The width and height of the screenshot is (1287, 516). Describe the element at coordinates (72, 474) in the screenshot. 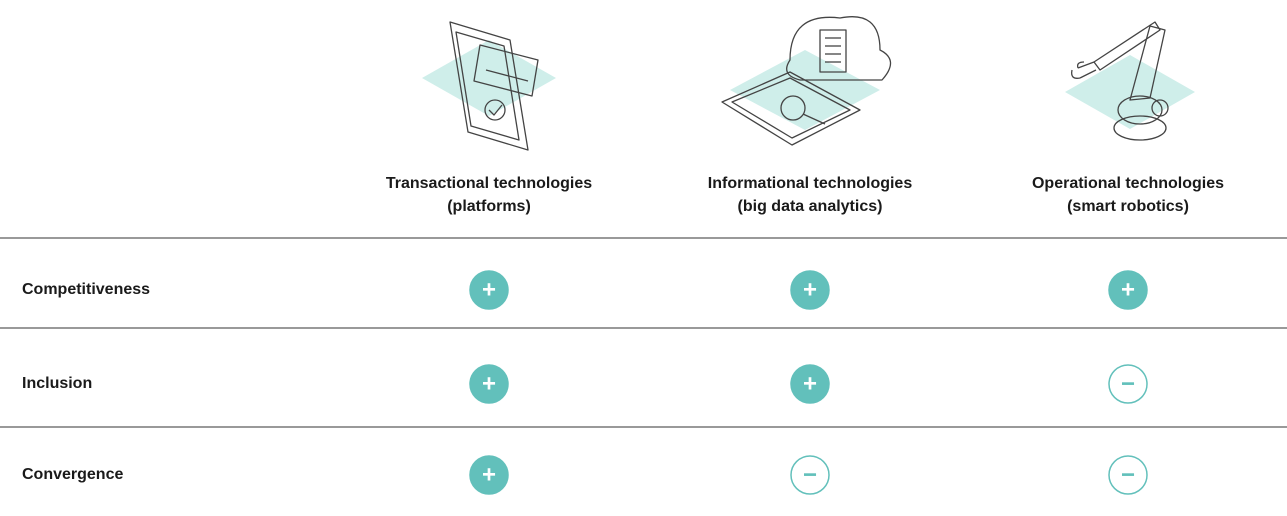

I see `row-label: Convergence` at that location.